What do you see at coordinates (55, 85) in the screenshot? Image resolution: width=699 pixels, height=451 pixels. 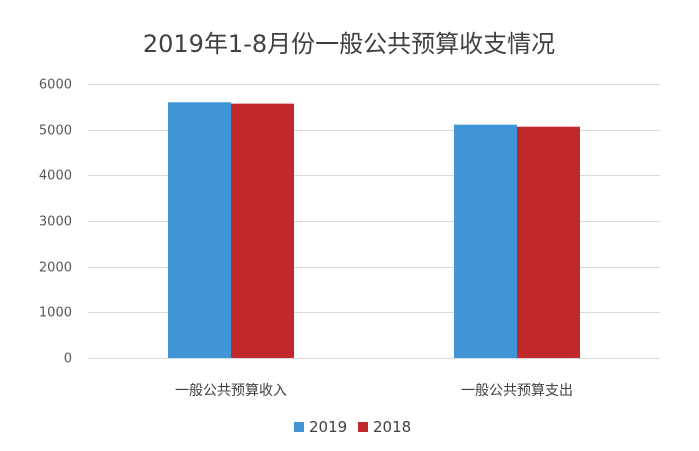 I see `y-tick-label: 6000` at bounding box center [55, 85].